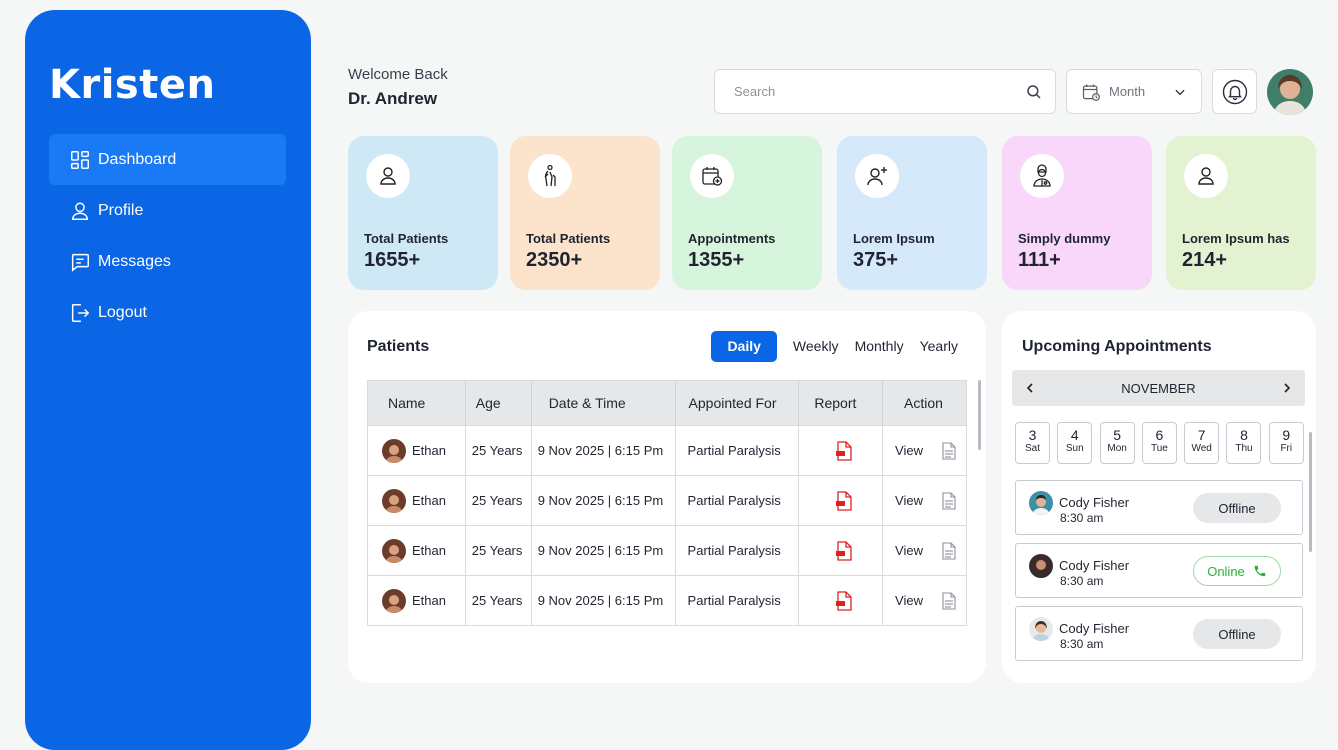 The width and height of the screenshot is (1338, 750). I want to click on status-label: Offline, so click(1237, 634).